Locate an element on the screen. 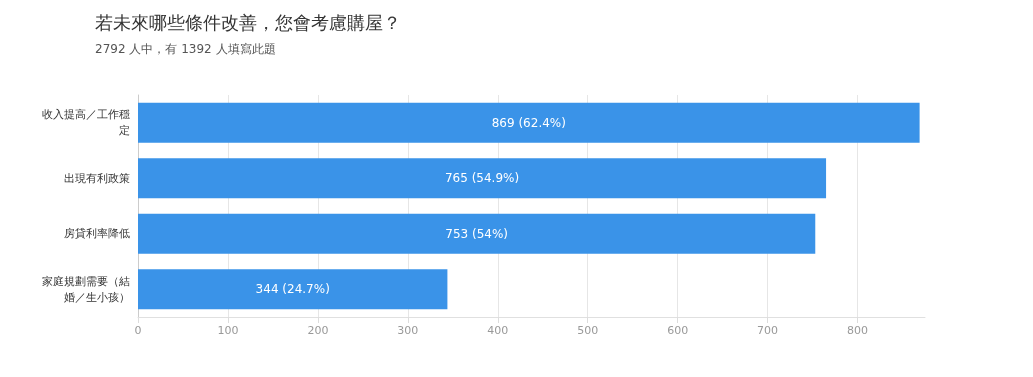 The image size is (1033, 377). y-tick-label: 房貸利率降低 is located at coordinates (97, 234).